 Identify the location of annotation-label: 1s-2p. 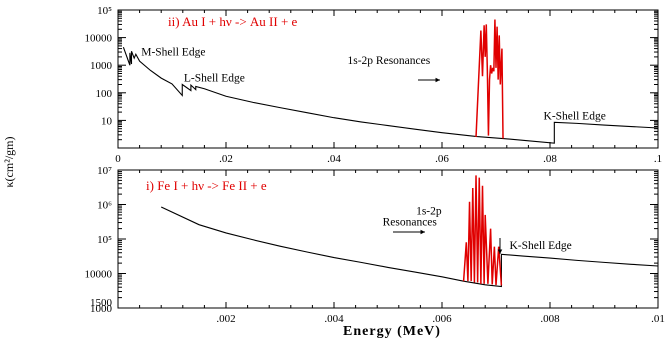
(429, 211).